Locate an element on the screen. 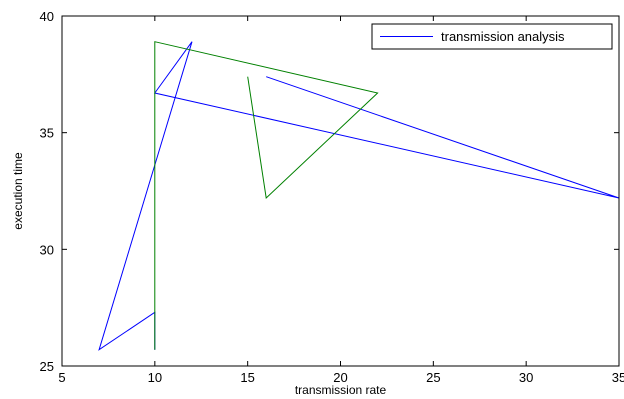 Image resolution: width=624 pixels, height=399 pixels. x-tick-label: 35 is located at coordinates (618, 377).